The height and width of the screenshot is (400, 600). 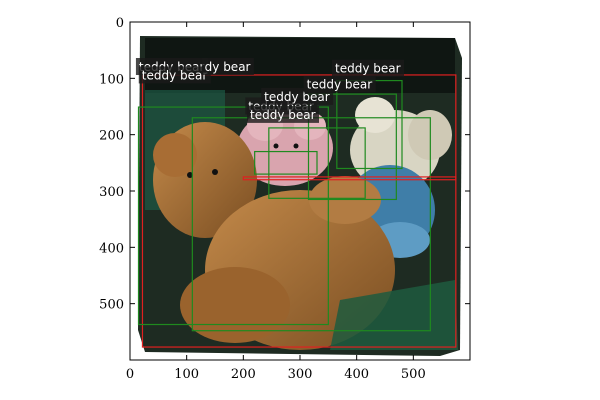 I want to click on y-tick-label: 300, so click(x=111, y=192).